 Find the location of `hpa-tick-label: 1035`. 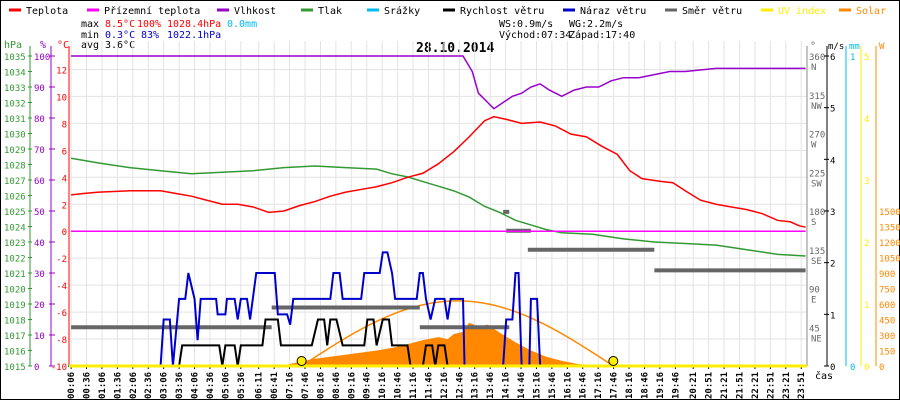

hpa-tick-label: 1035 is located at coordinates (15, 58).